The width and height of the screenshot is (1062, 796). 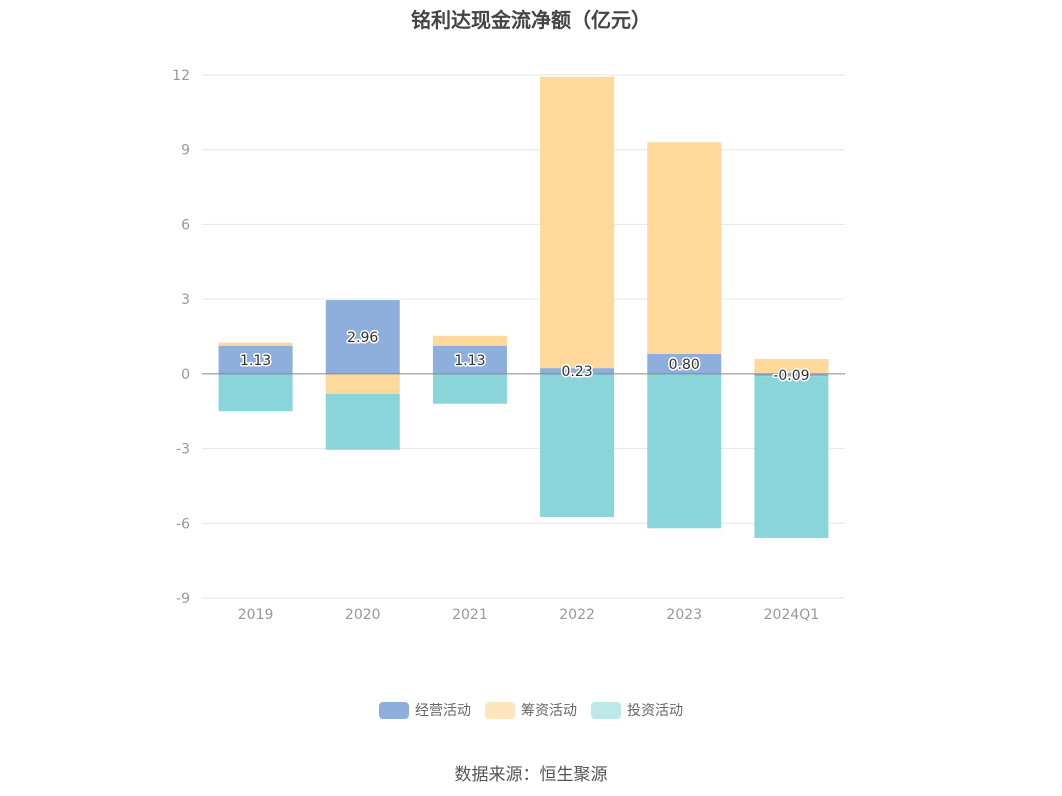 I want to click on bar-financing-2019, so click(x=255, y=344).